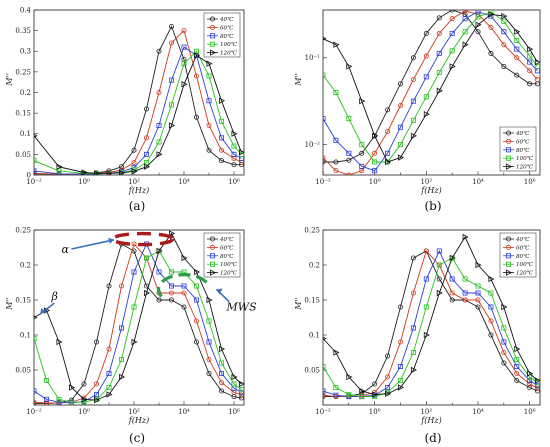 The width and height of the screenshot is (550, 447). Describe the element at coordinates (137, 438) in the screenshot. I see `panel-c-caption: (c)` at that location.